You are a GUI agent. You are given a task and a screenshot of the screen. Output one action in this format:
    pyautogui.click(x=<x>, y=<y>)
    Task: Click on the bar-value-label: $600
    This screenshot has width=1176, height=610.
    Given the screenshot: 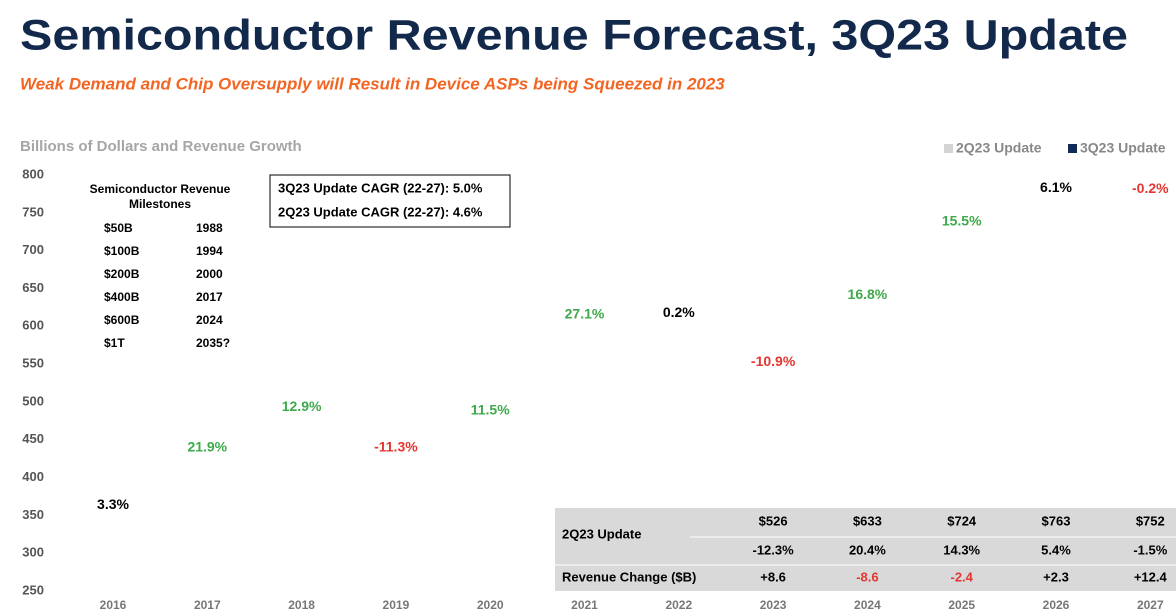 What is the action you would take?
    pyautogui.click(x=678, y=342)
    